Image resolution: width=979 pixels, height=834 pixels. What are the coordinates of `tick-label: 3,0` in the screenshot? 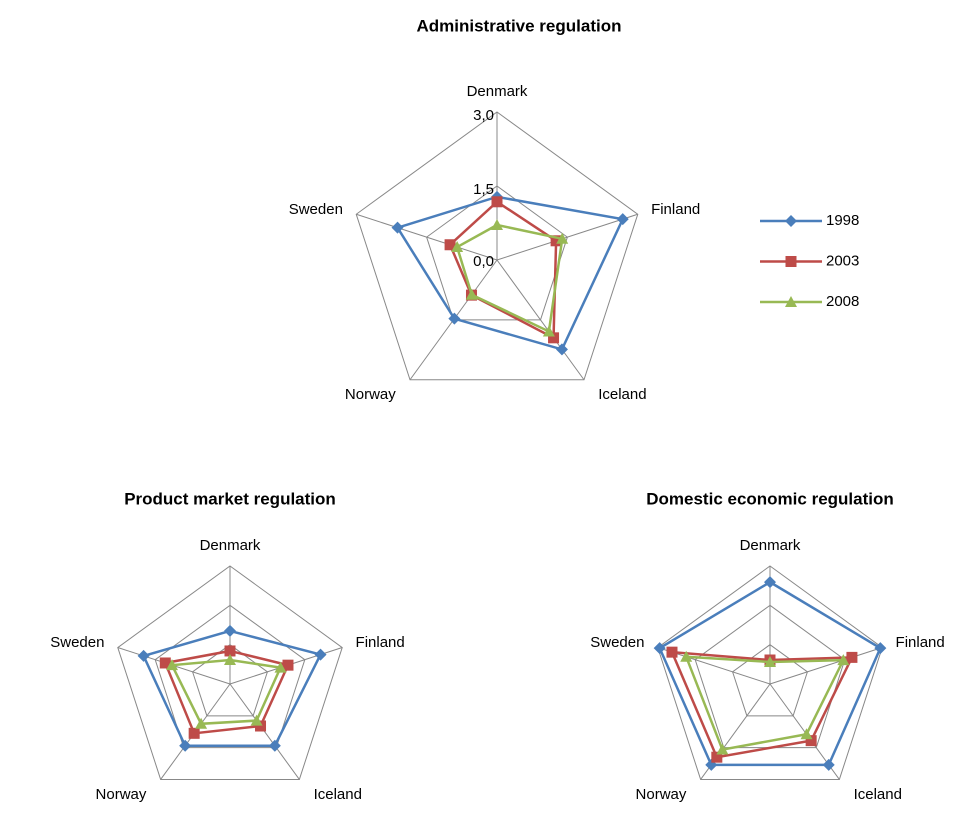 It's located at (483, 115).